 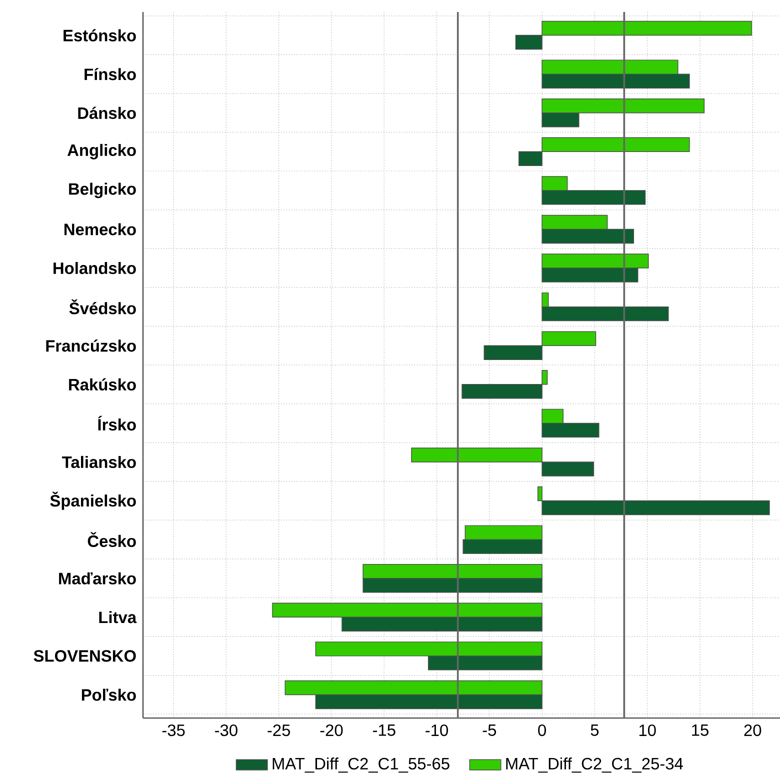 I want to click on x-tick-label: -20, so click(x=331, y=730).